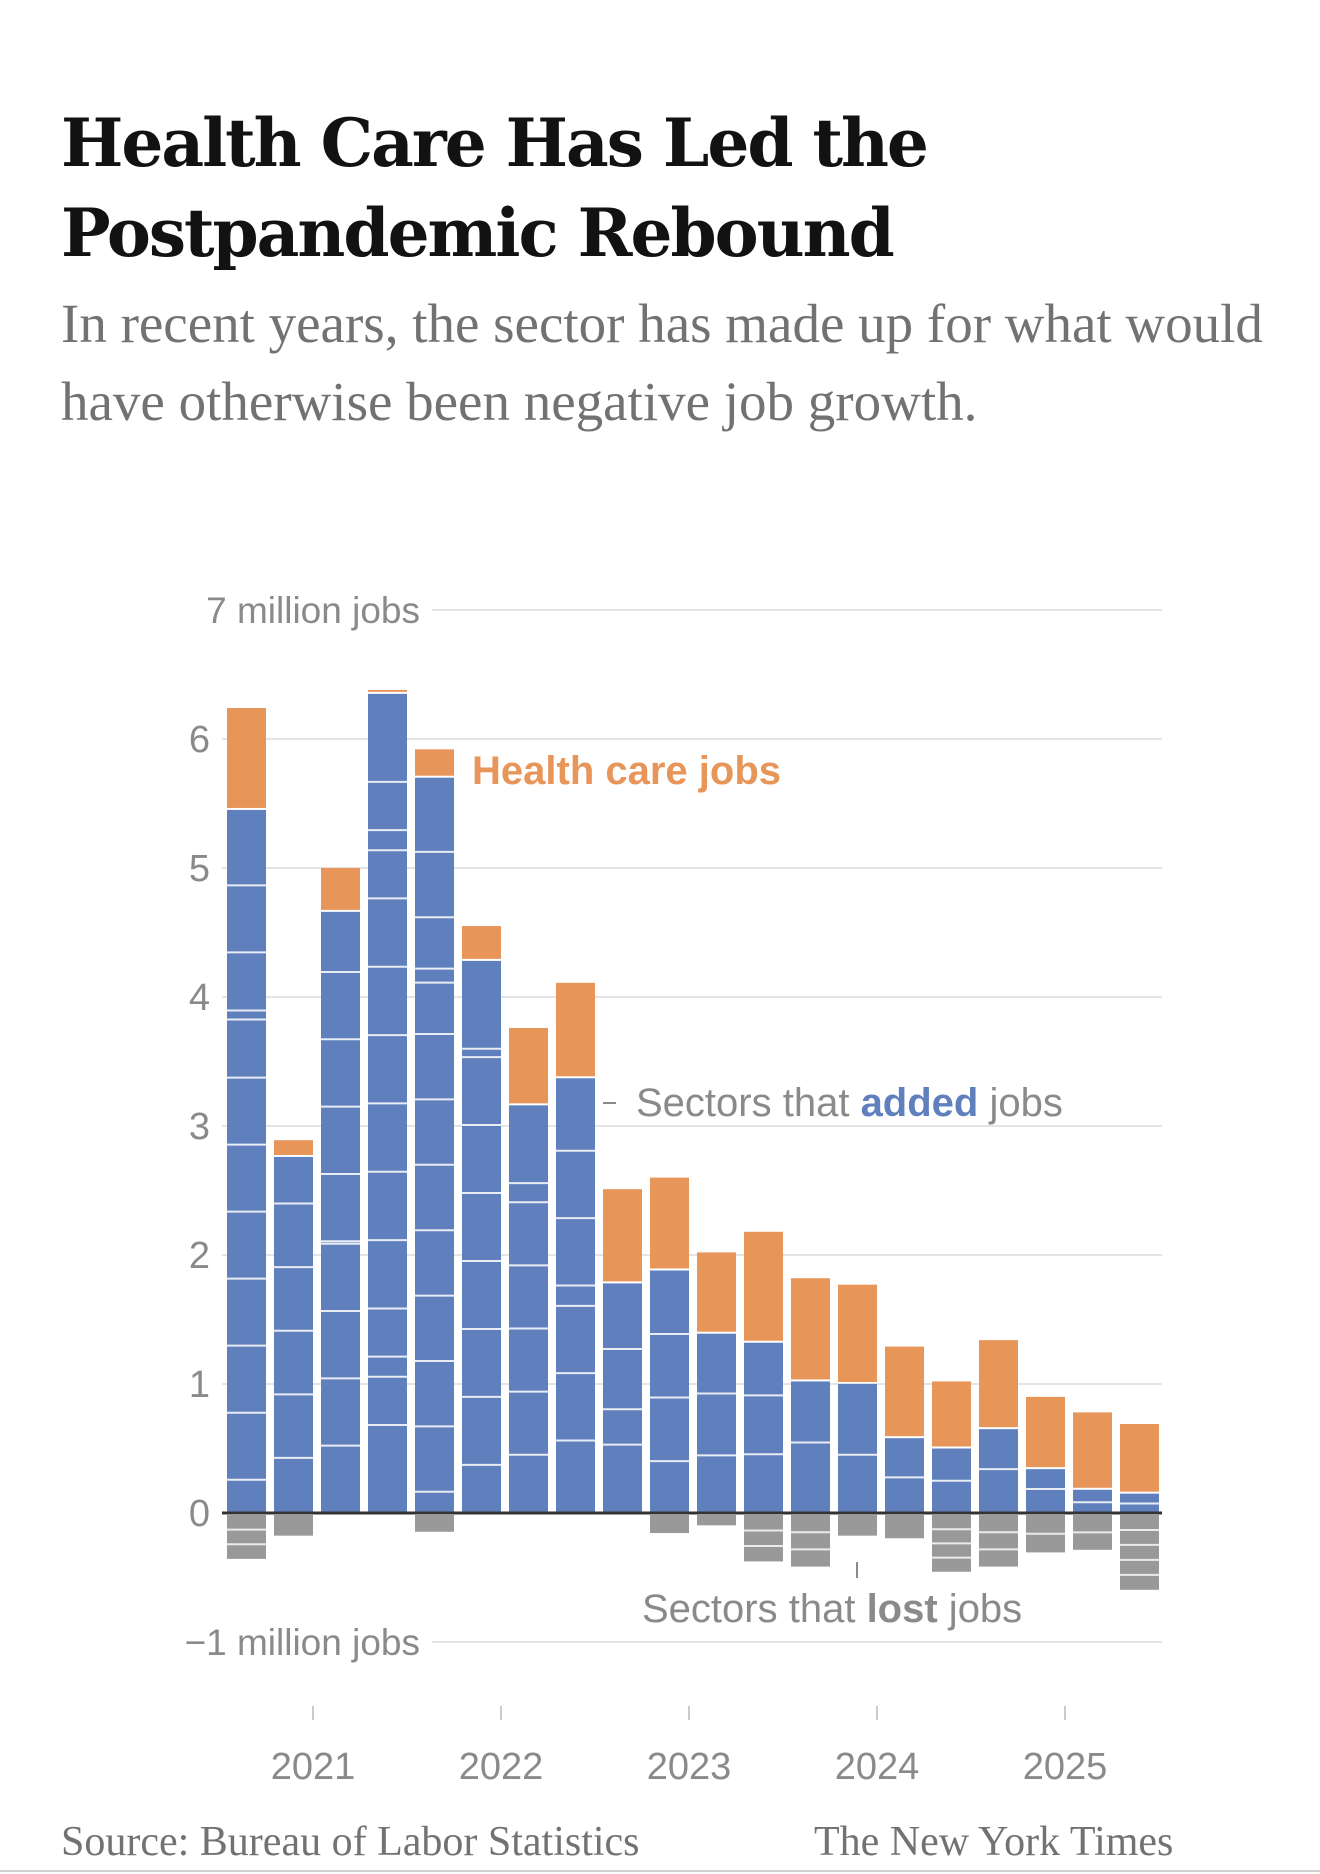  Describe the element at coordinates (902, 1609) in the screenshot. I see `lost-label-bold: lost` at that location.